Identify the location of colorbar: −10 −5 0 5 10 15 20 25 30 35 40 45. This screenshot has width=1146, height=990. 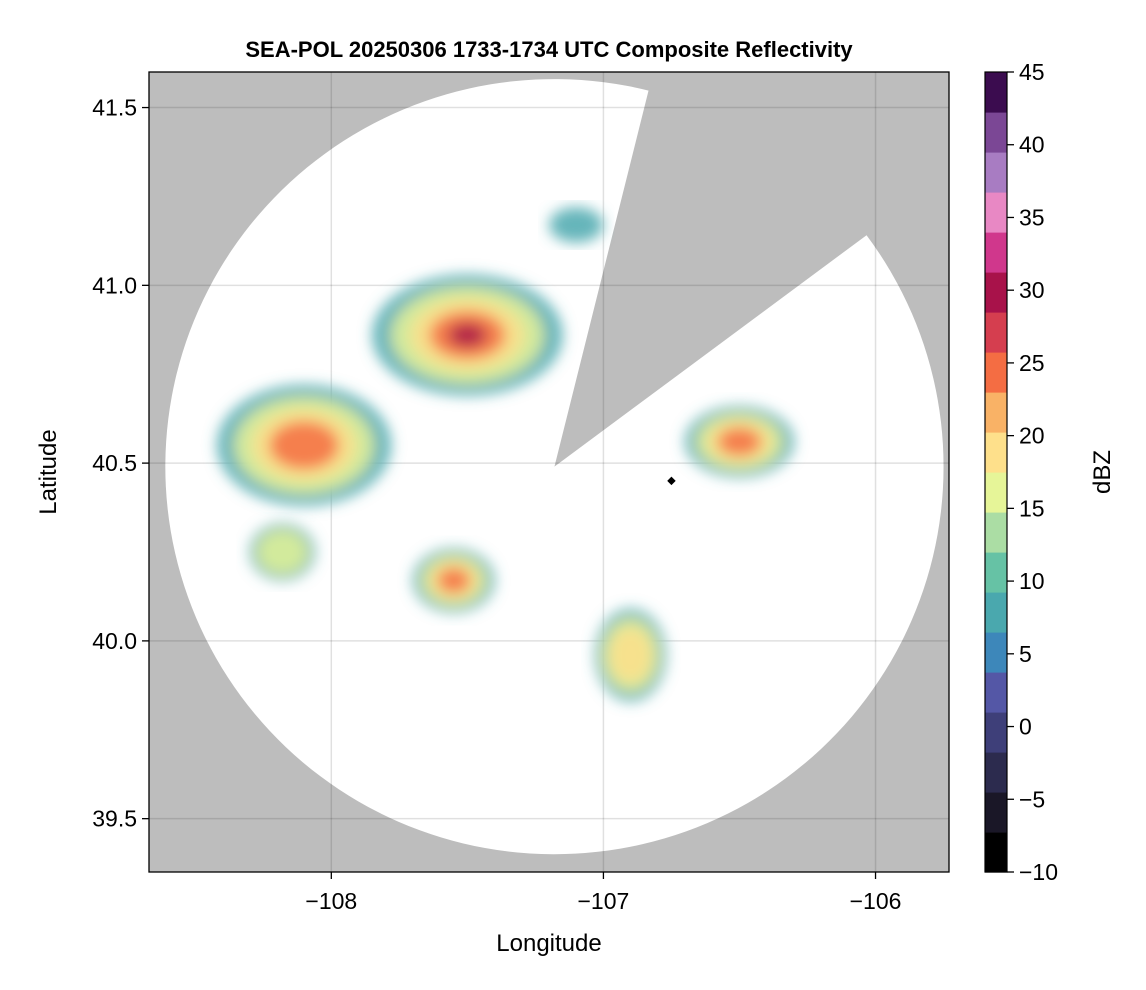
(1021, 472).